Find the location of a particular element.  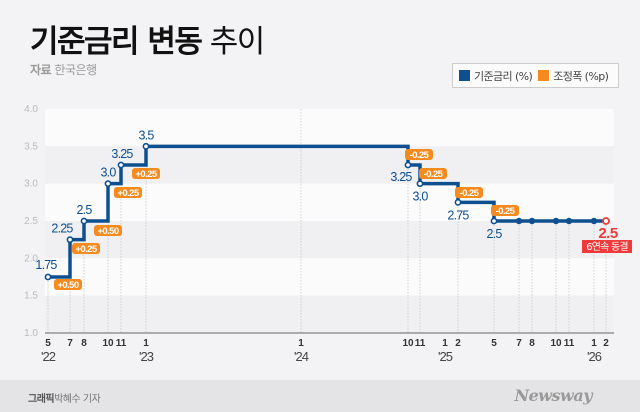

credit: 그래픽박혜수 기자 is located at coordinates (64, 397).